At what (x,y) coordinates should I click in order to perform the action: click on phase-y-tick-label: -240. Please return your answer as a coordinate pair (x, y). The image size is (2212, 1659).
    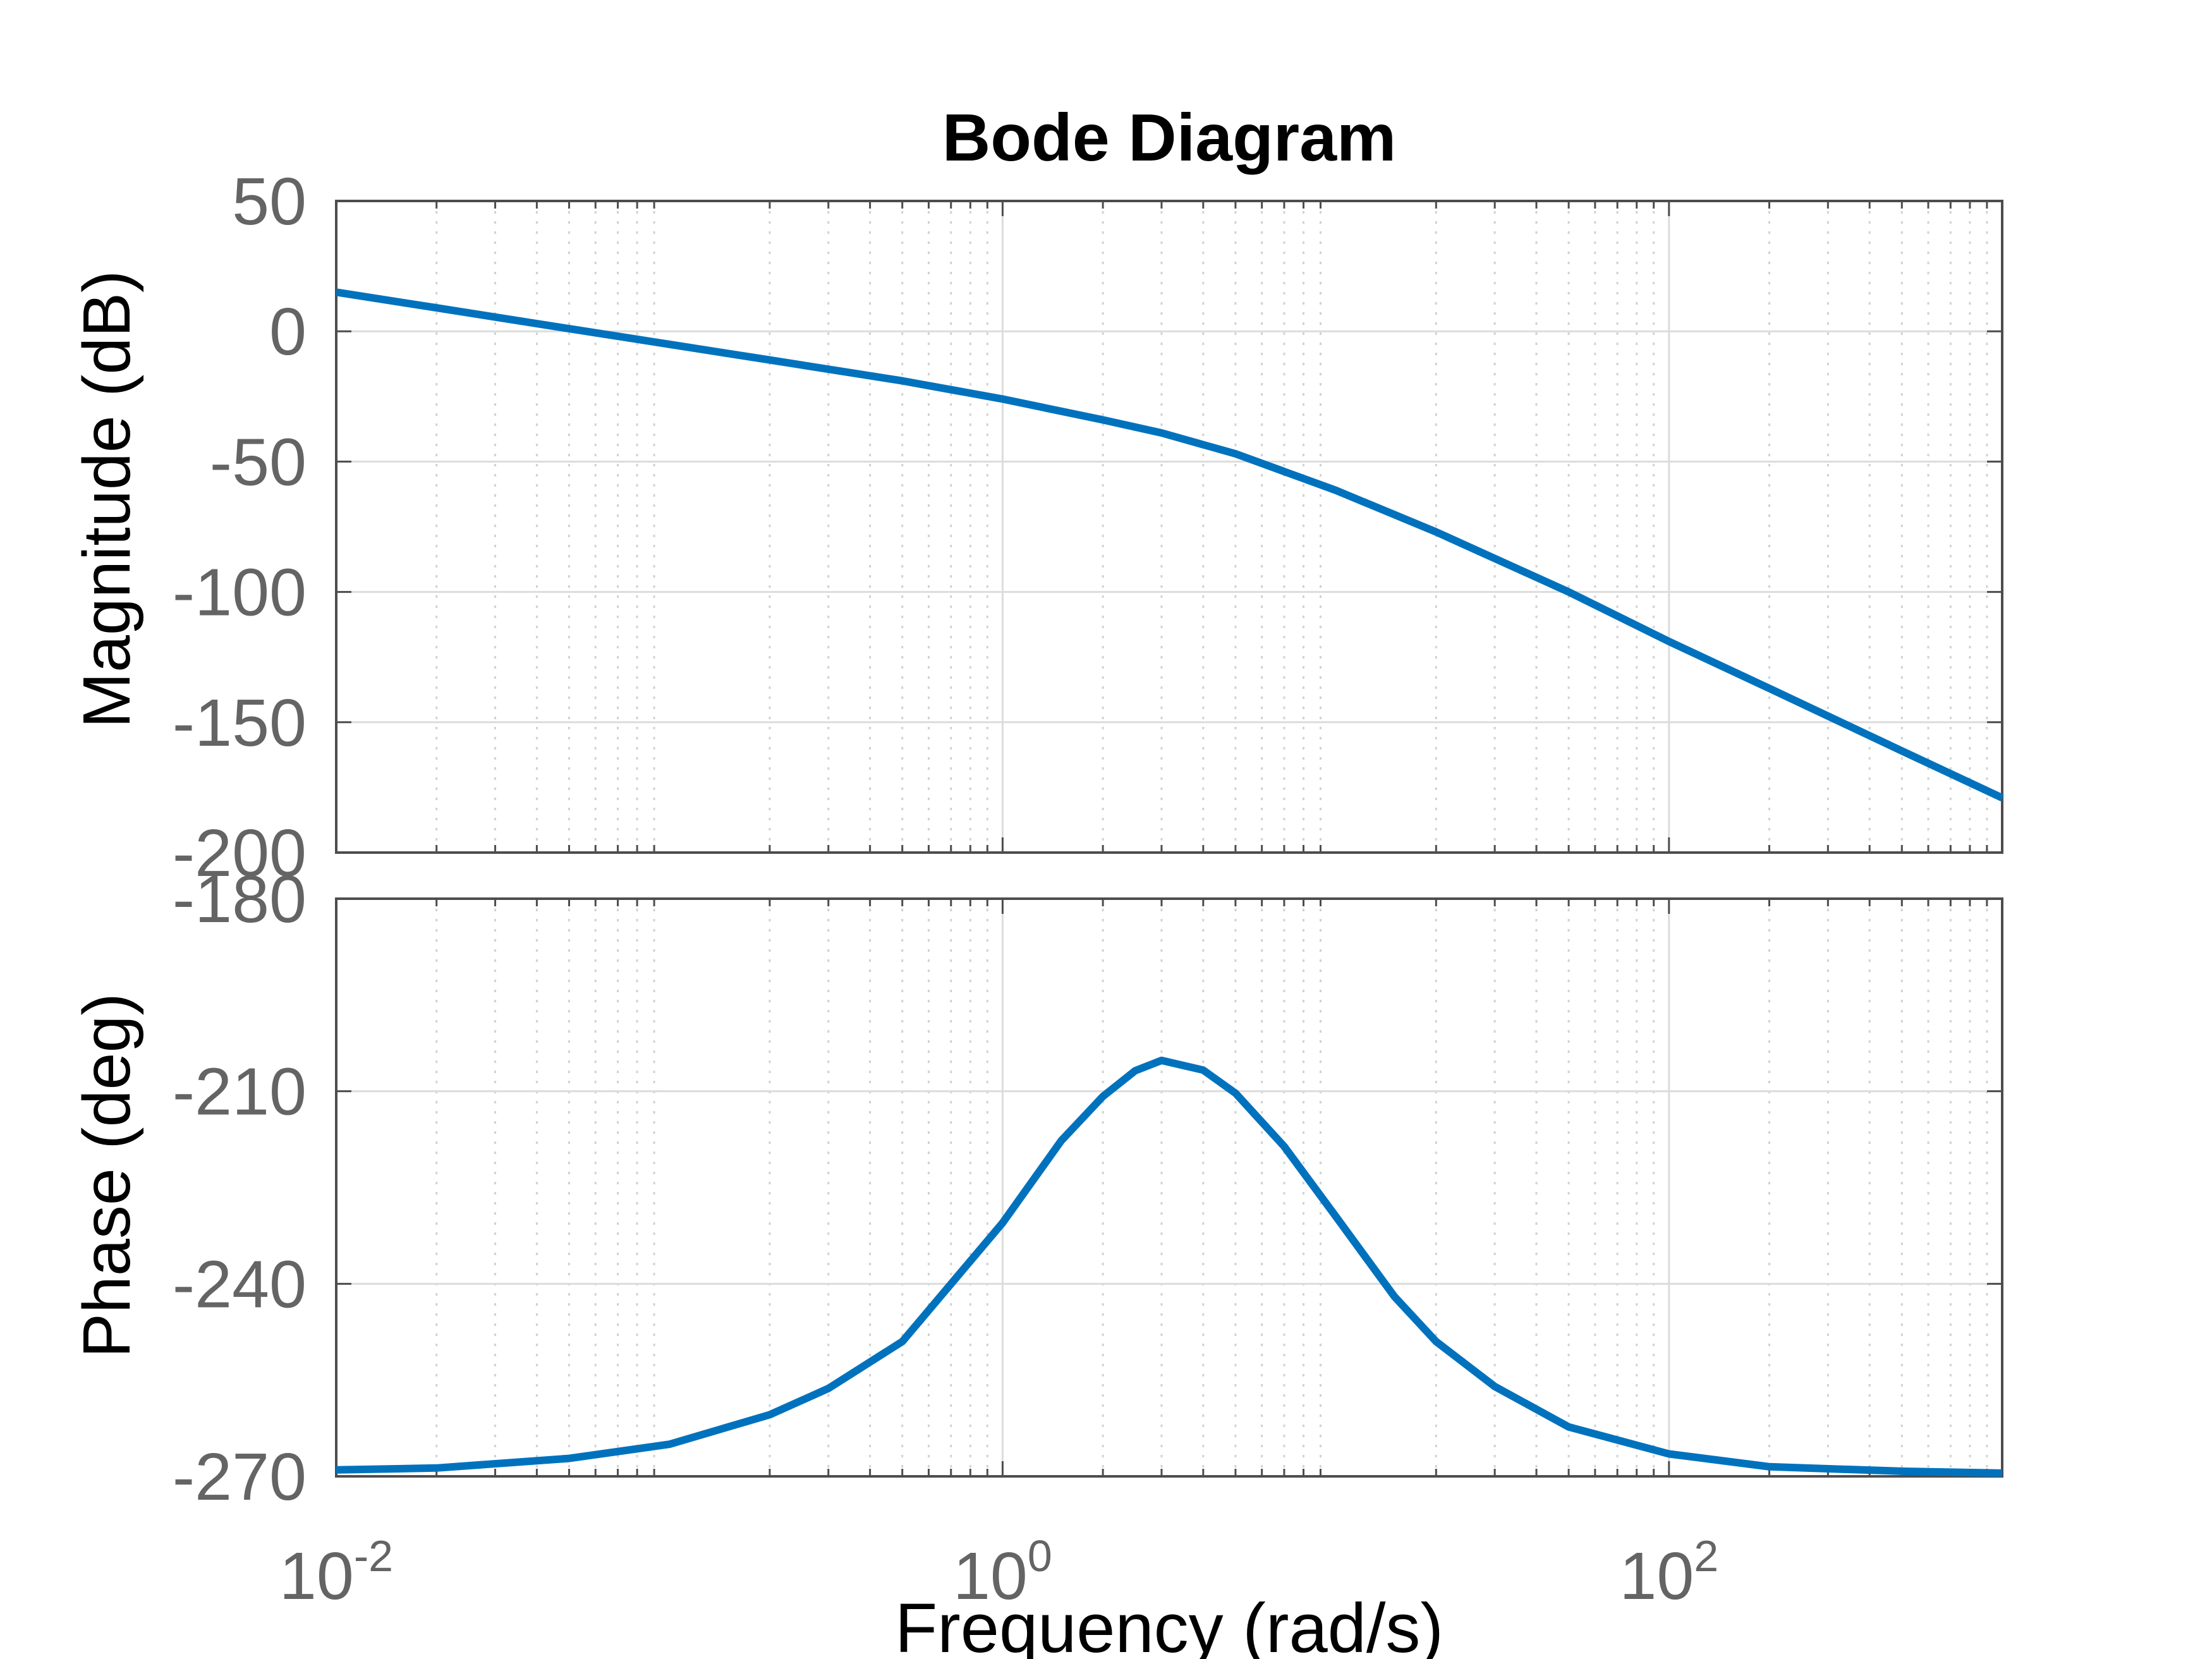
    Looking at the image, I should click on (240, 1284).